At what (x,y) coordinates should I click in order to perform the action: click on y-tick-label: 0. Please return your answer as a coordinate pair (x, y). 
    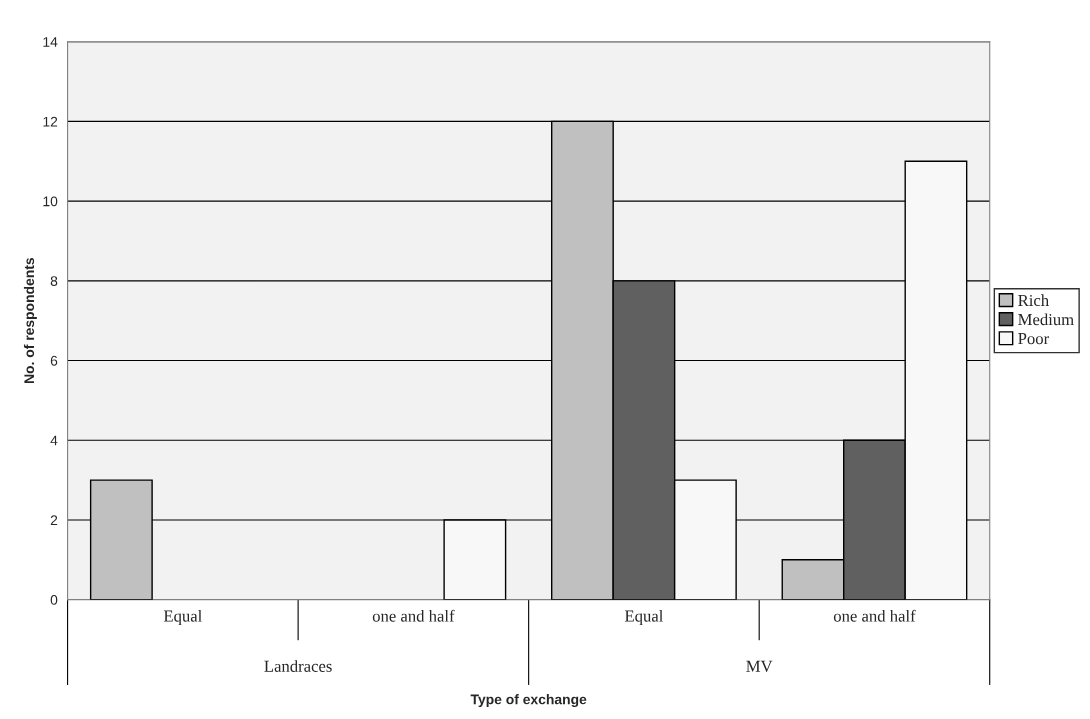
    Looking at the image, I should click on (54, 599).